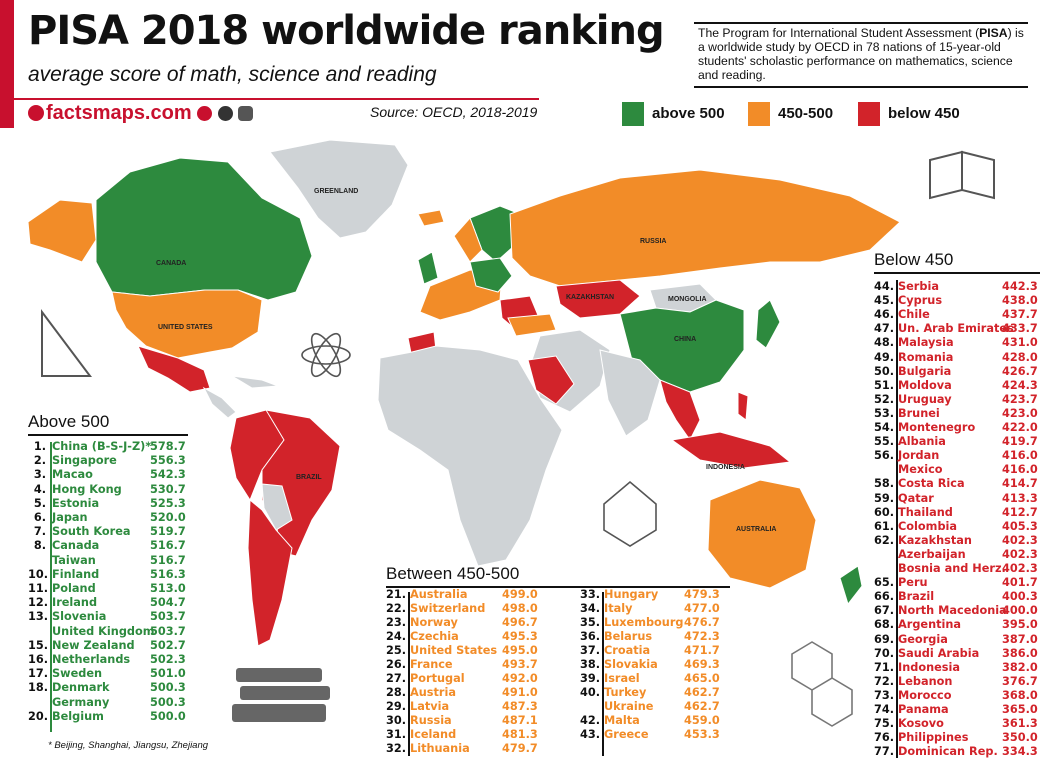 The height and width of the screenshot is (766, 1048). What do you see at coordinates (948, 752) in the screenshot?
I see `country-name: Dominican Rep.` at bounding box center [948, 752].